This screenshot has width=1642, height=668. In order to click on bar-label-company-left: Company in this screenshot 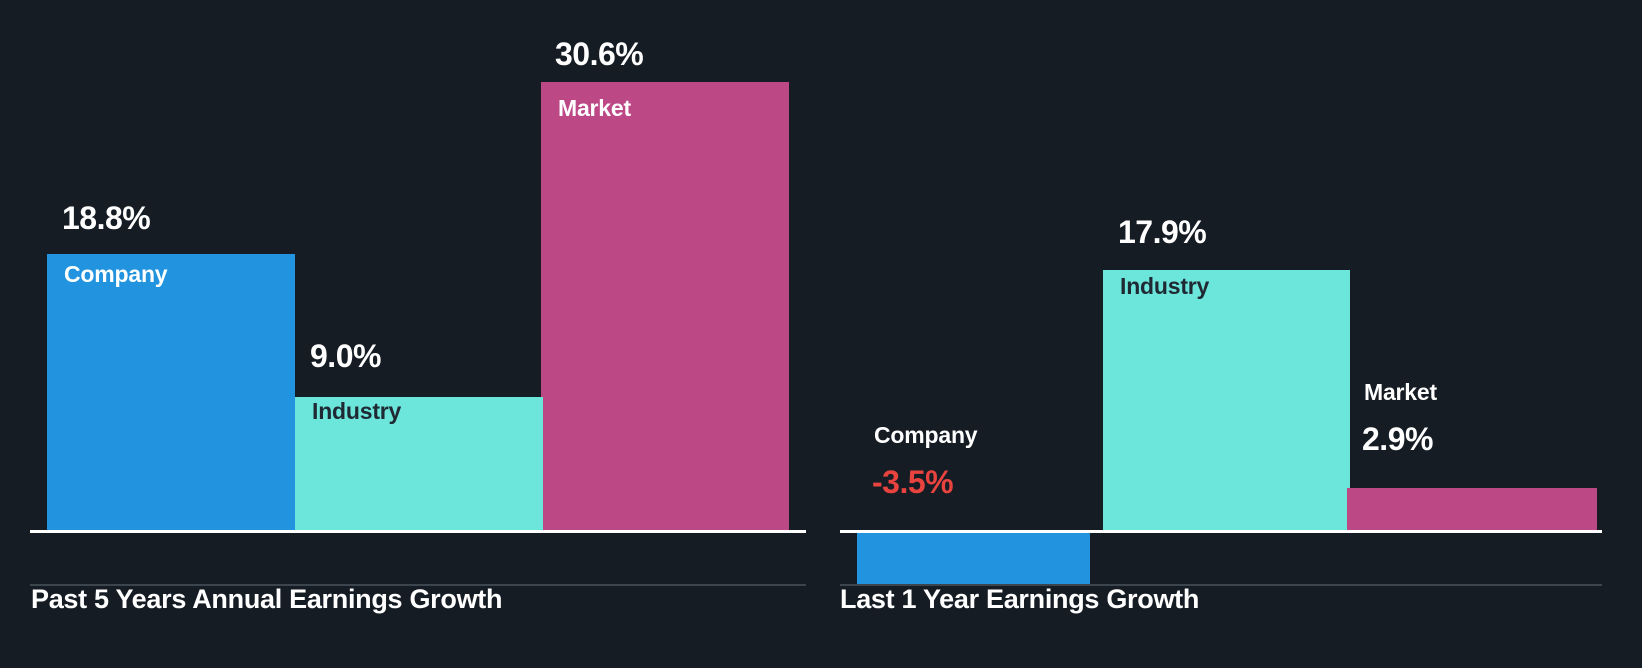, I will do `click(116, 274)`.